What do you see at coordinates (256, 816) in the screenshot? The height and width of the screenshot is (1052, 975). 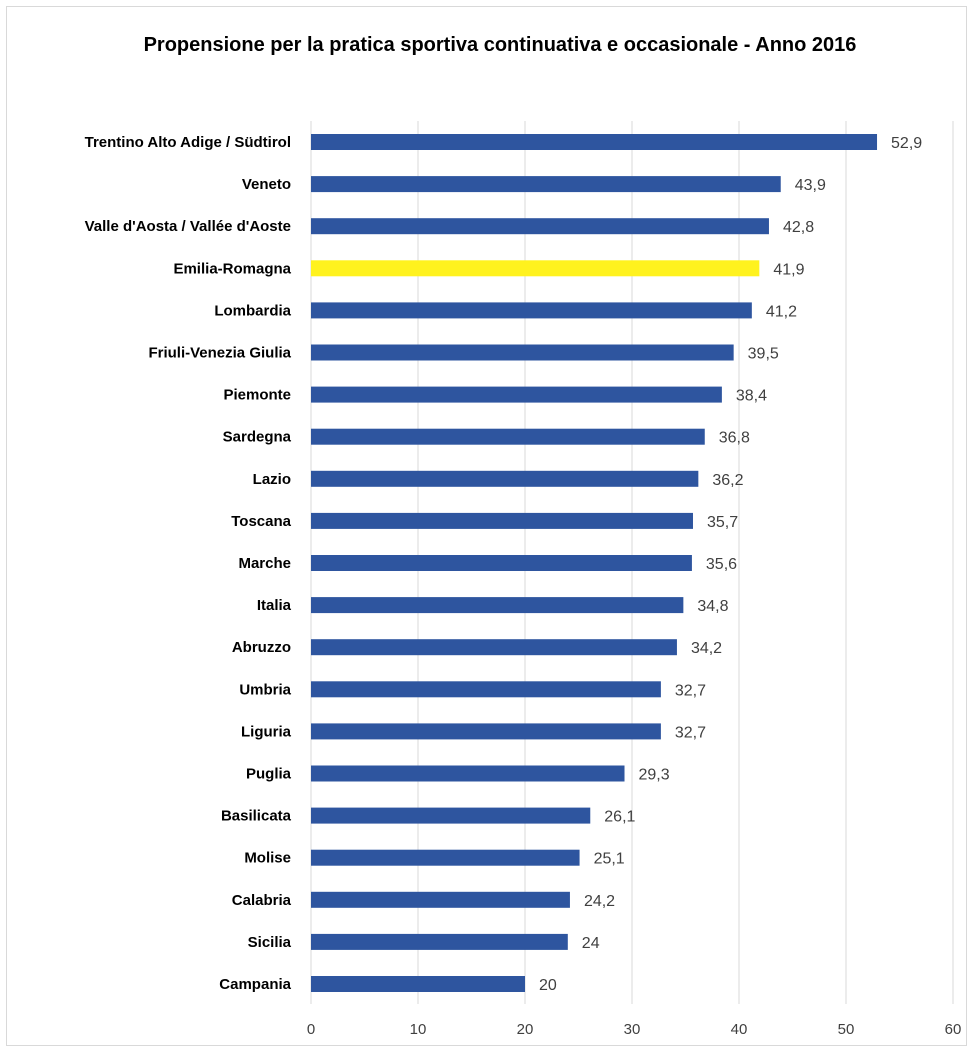 I see `category-label: Basilicata` at bounding box center [256, 816].